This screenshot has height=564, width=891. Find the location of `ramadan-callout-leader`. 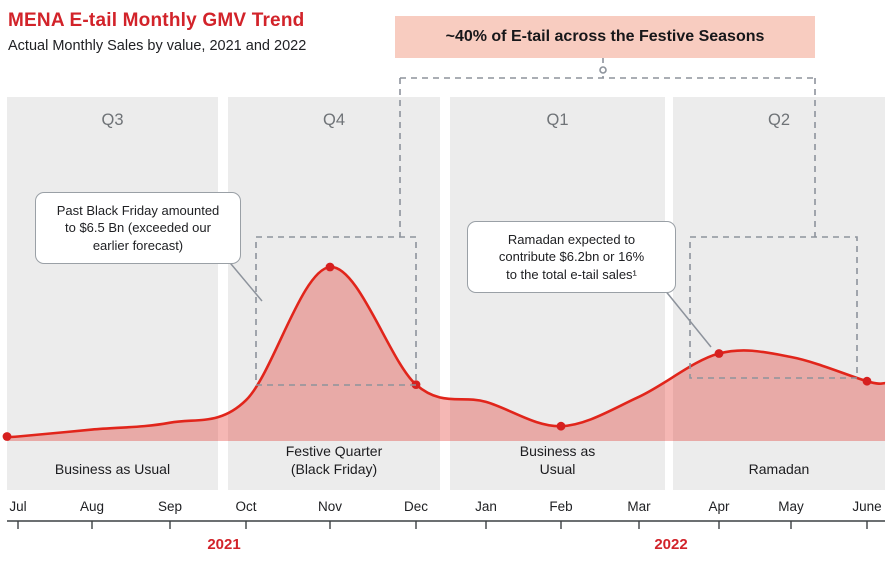

ramadan-callout-leader is located at coordinates (687, 318).